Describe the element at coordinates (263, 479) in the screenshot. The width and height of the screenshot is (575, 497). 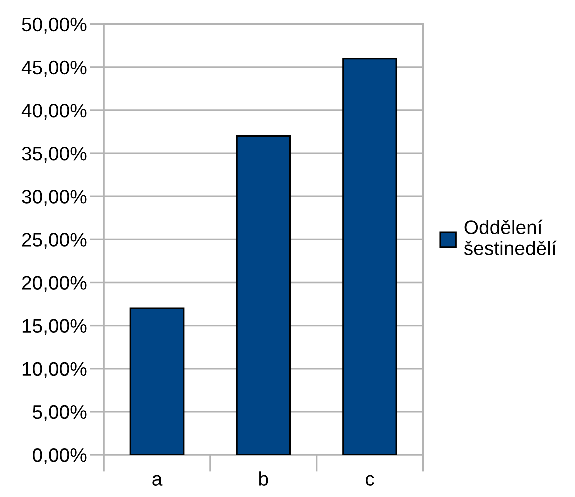
I see `x-tick-label: b` at that location.